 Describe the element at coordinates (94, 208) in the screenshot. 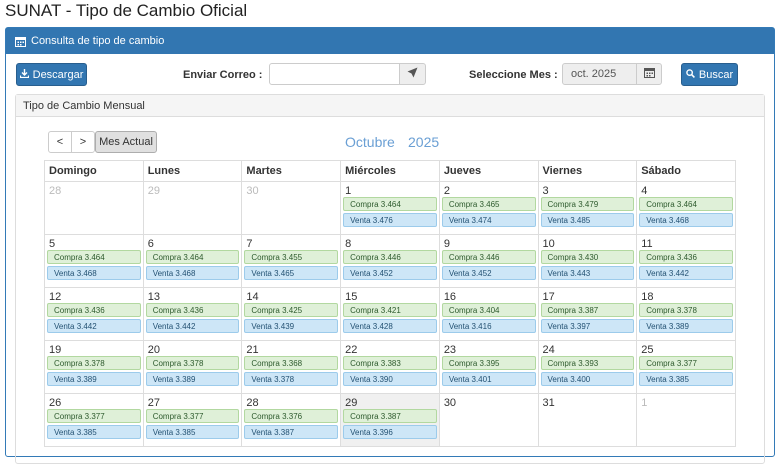

I see `calendar-day-cell: 28` at that location.